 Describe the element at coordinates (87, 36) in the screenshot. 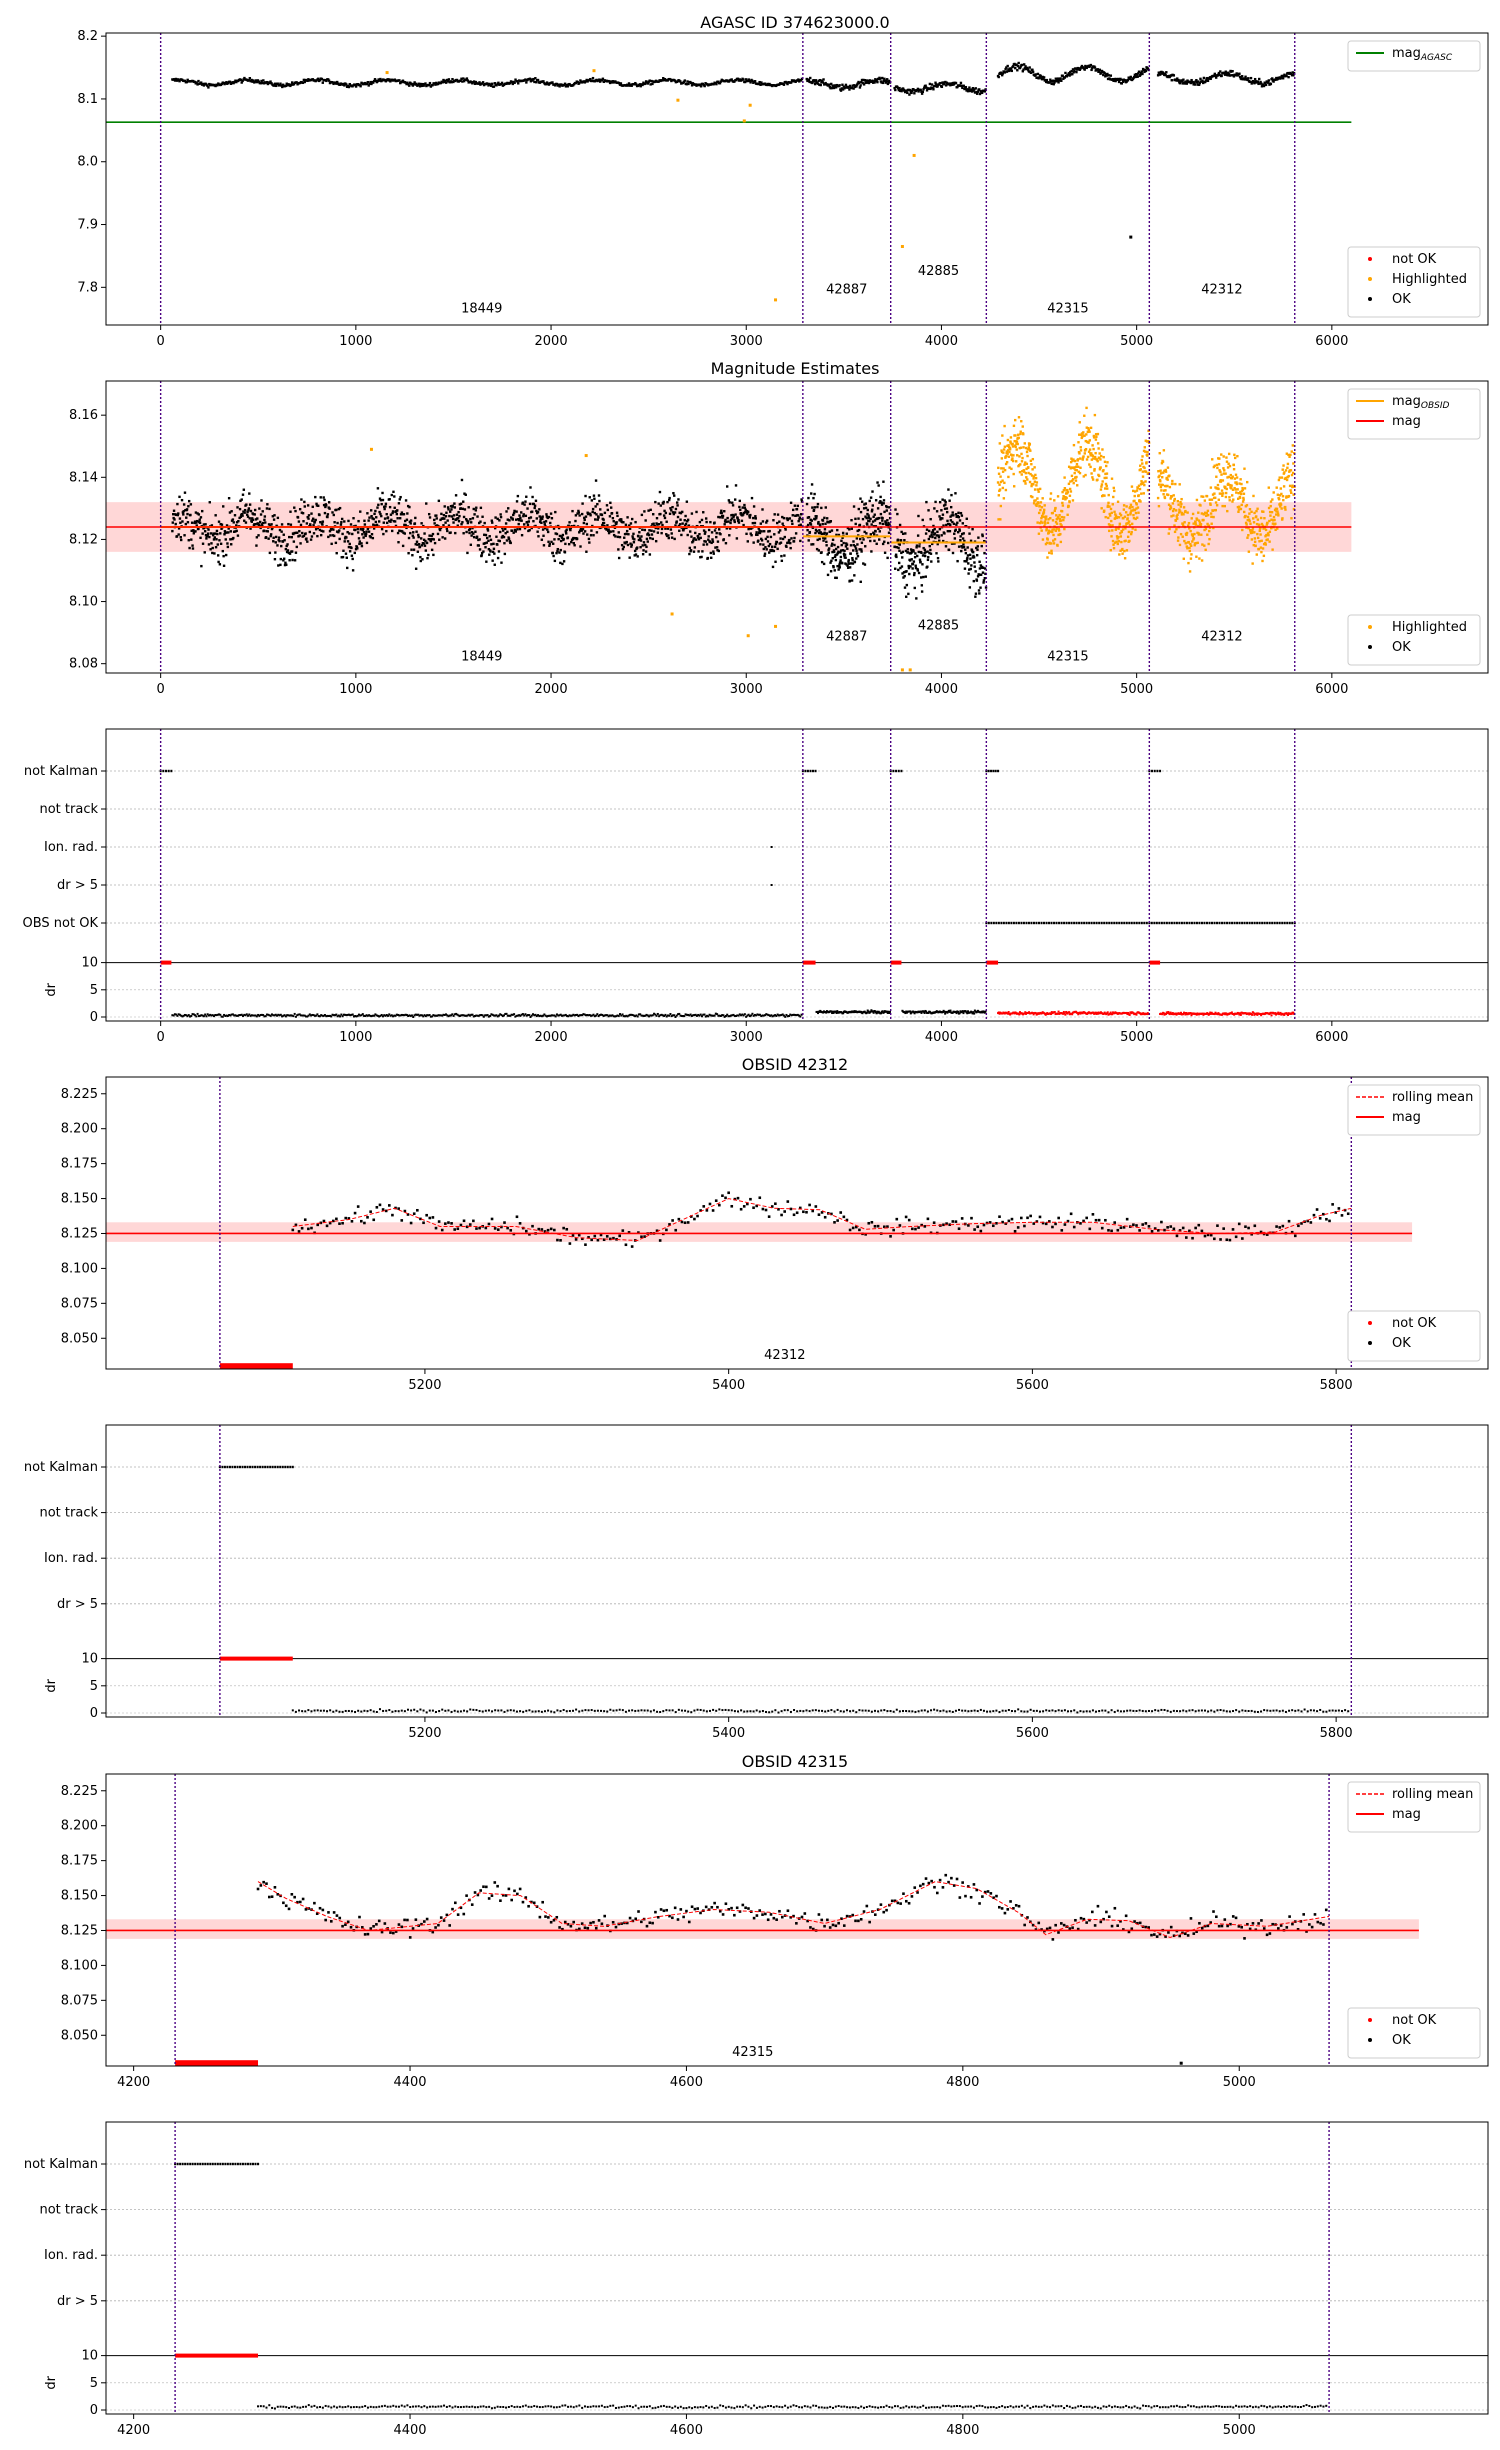

I see `y-tick-label: 8.2` at that location.